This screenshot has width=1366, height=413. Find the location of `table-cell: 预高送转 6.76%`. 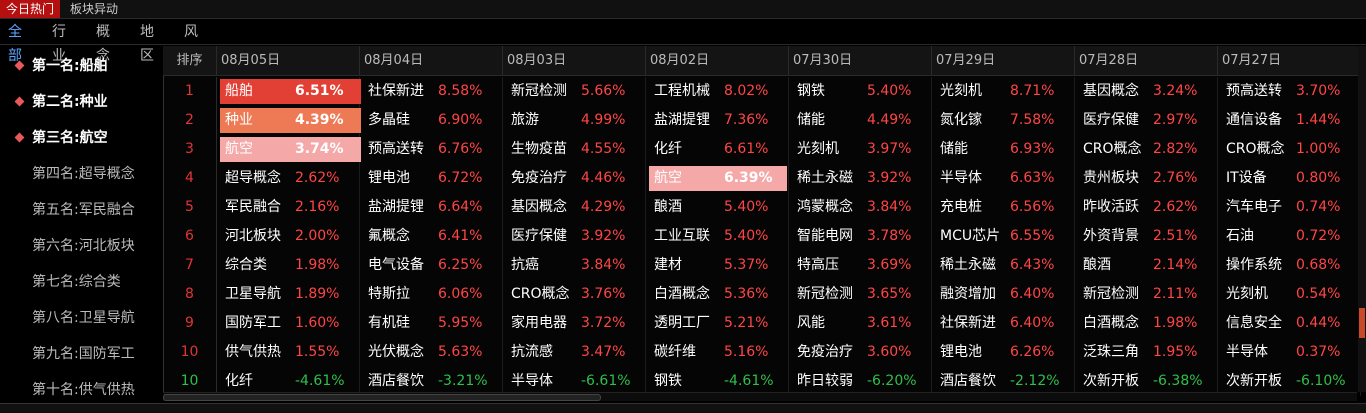

table-cell: 预高送转 6.76% is located at coordinates (431, 149).